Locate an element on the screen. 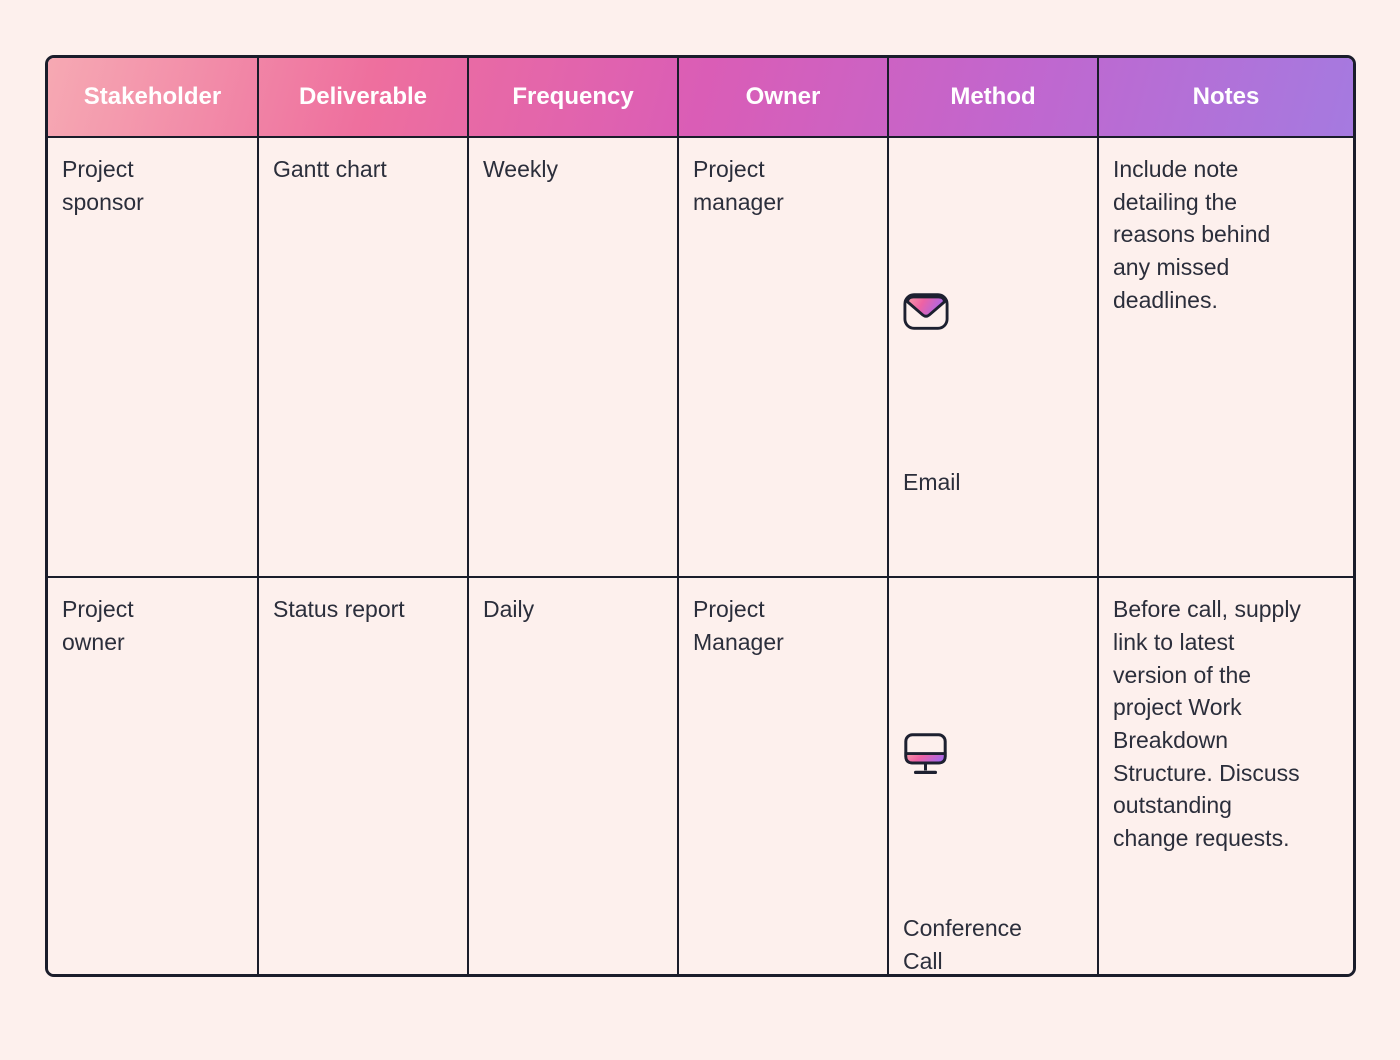 The image size is (1400, 1060). owner-cell: Project Manager is located at coordinates (784, 776).